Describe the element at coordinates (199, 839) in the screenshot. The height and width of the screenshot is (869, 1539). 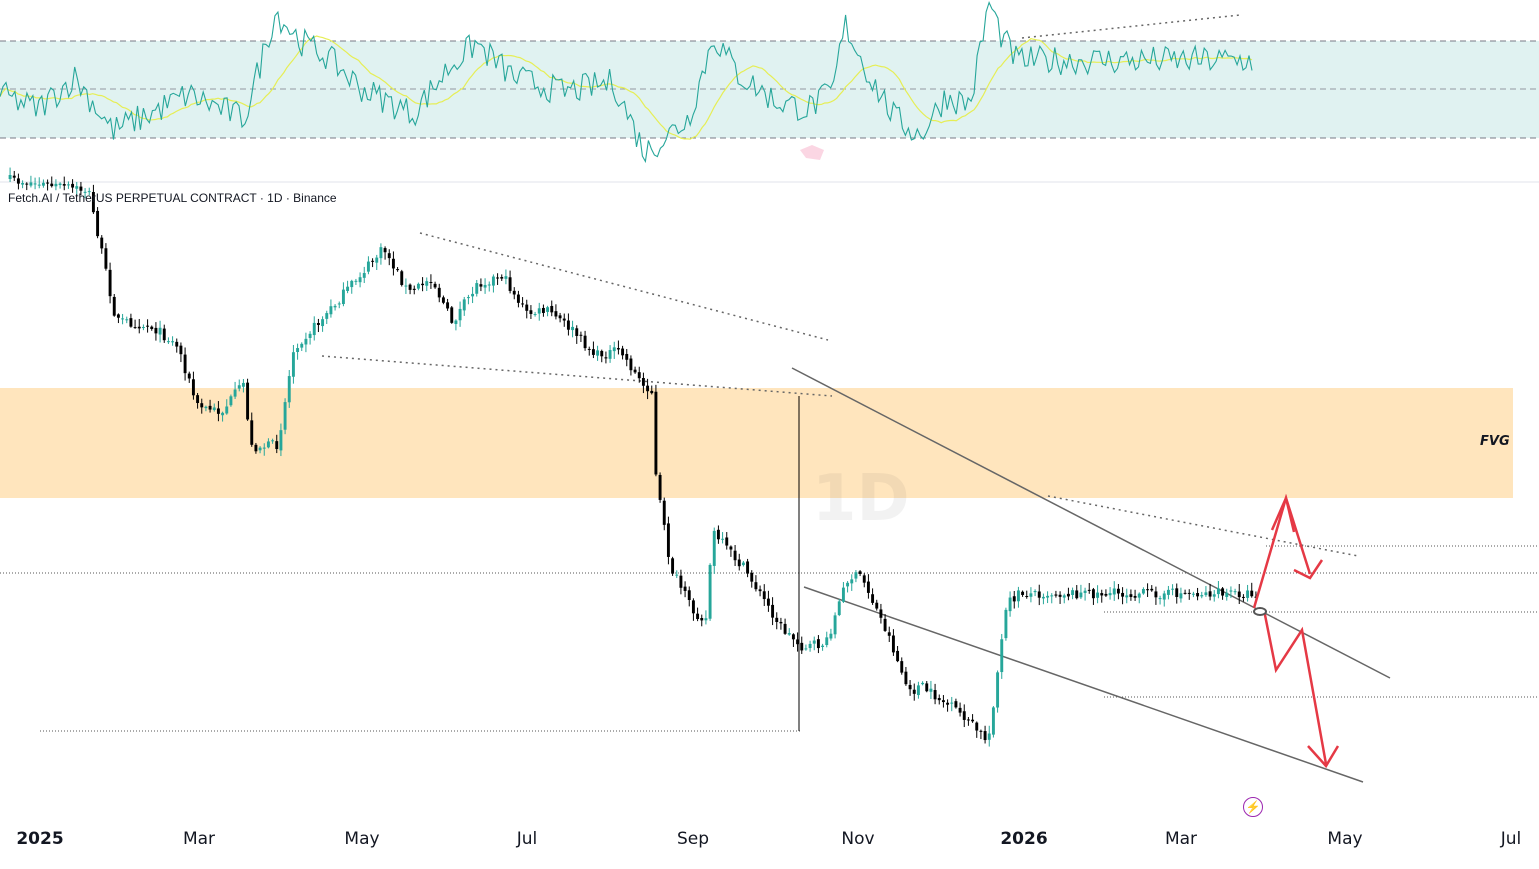
I see `x-tick-label: Mar` at that location.